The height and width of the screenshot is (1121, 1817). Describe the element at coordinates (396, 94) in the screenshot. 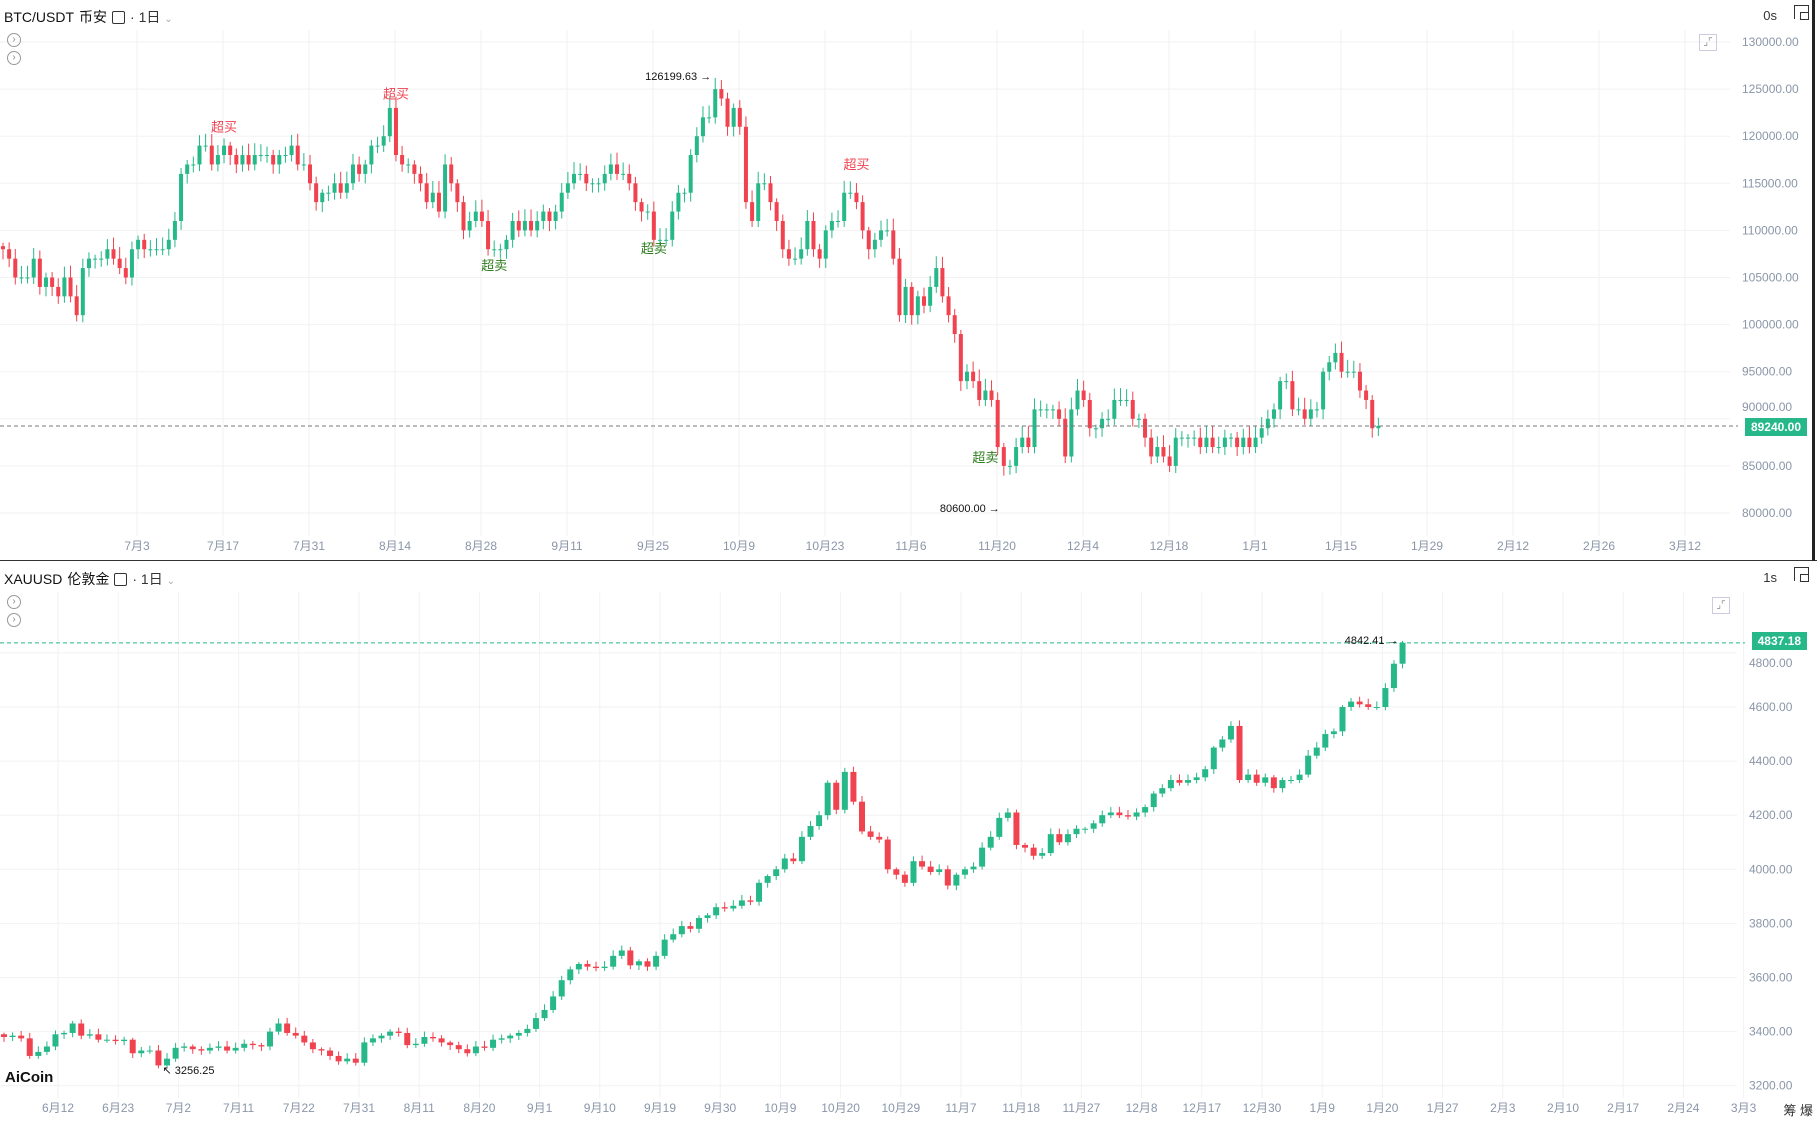

I see `signal-label-buy: 超买` at that location.